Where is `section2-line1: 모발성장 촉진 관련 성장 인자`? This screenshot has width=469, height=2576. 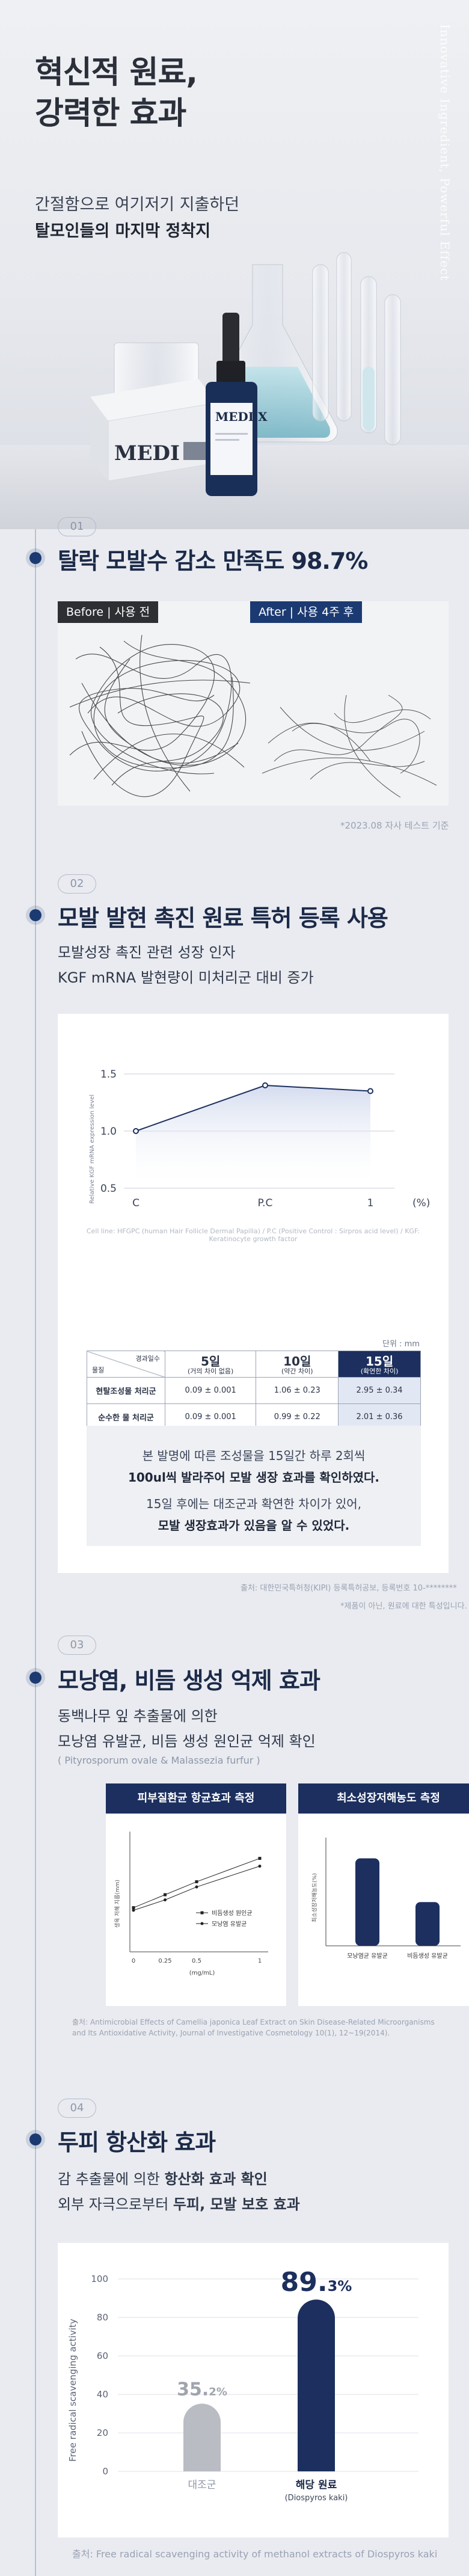 section2-line1: 모발성장 촉진 관련 성장 인자 is located at coordinates (147, 952).